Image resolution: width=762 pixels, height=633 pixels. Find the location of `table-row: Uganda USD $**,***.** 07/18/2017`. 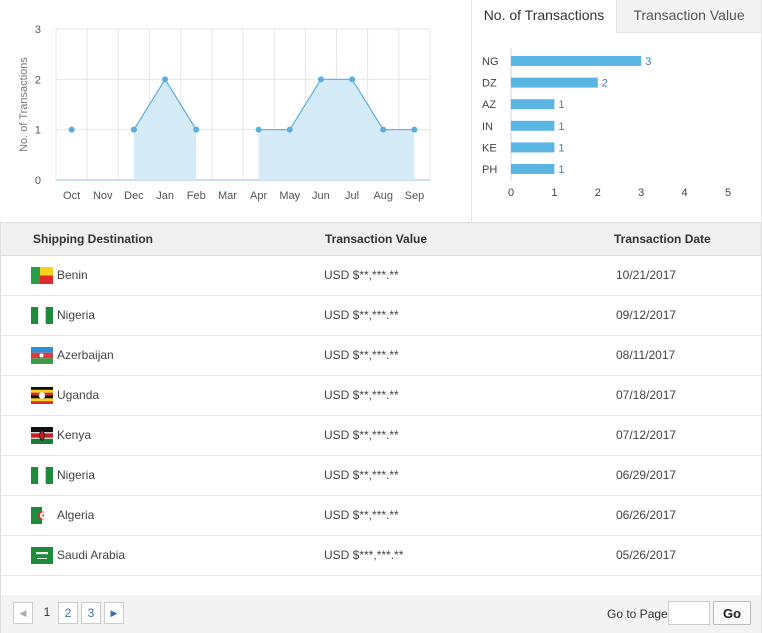

table-row: Uganda USD $**,***.** 07/18/2017 is located at coordinates (381, 396).